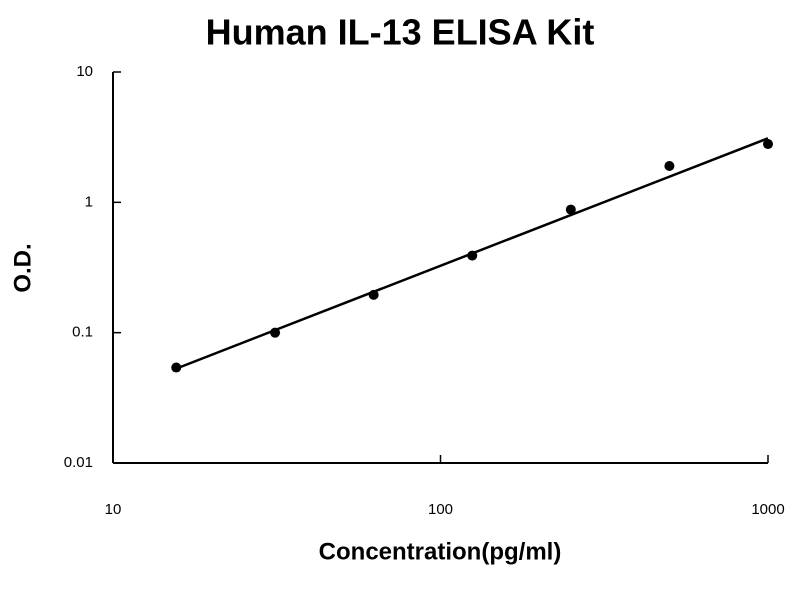 This screenshot has height=600, width=800. Describe the element at coordinates (400, 32) in the screenshot. I see `chart-title: Human IL-13 ELISA Kit` at that location.